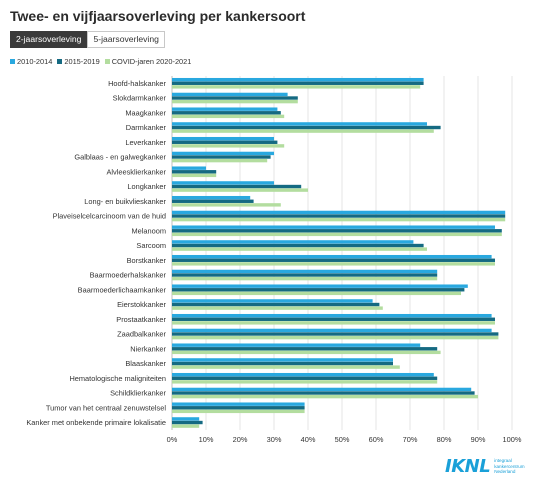  Describe the element at coordinates (49, 39) in the screenshot. I see `tab-2-year-survival: 2-jaarsoverleving` at that location.